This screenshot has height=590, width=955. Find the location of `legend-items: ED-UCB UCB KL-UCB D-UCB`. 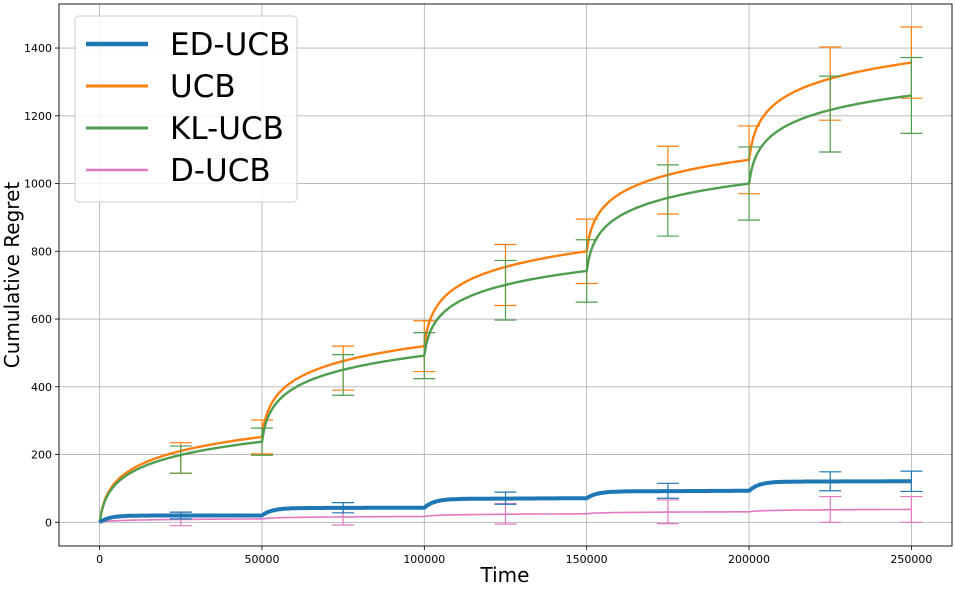

legend-items: ED-UCB UCB KL-UCB D-UCB is located at coordinates (188, 108).